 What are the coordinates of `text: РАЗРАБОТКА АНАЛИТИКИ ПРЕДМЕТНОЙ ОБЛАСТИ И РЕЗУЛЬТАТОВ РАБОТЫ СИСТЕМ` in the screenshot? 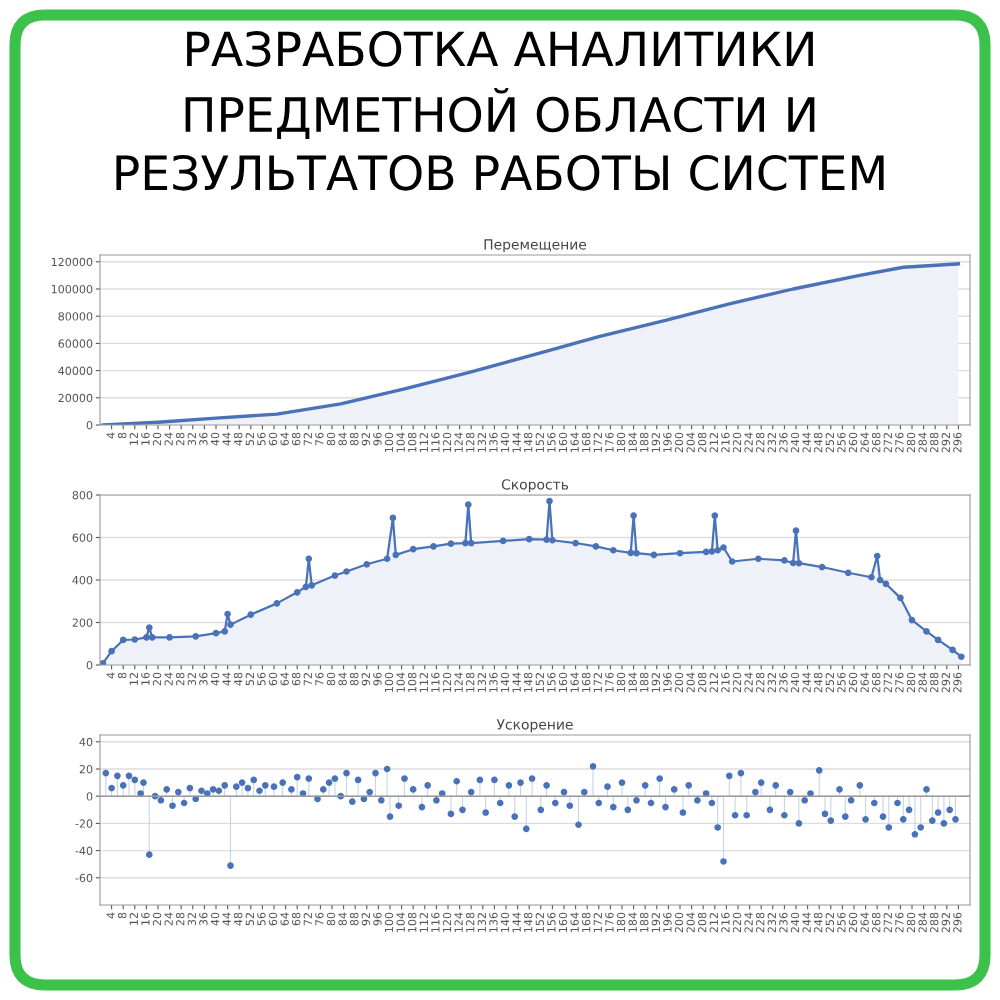 It's located at (500, 111).